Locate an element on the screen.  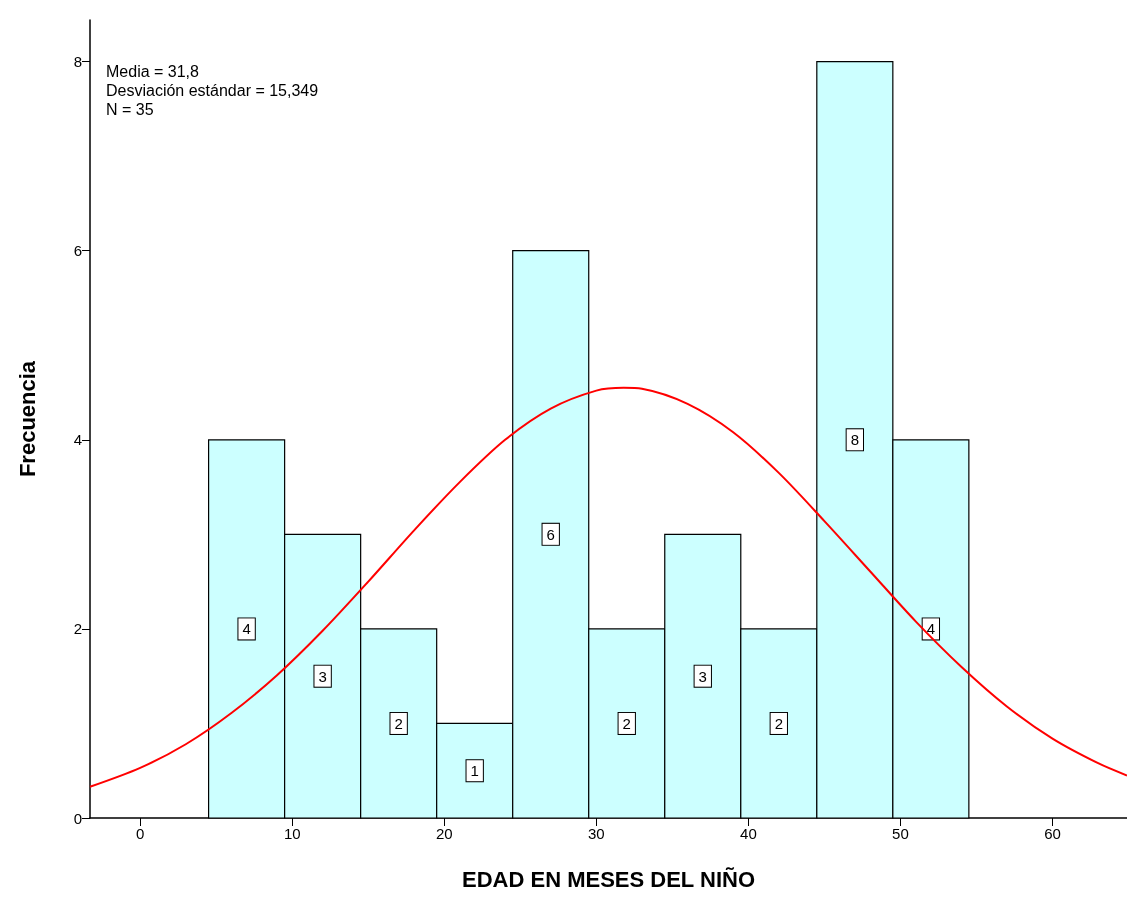
y-tick-label: 4 is located at coordinates (77, 440).